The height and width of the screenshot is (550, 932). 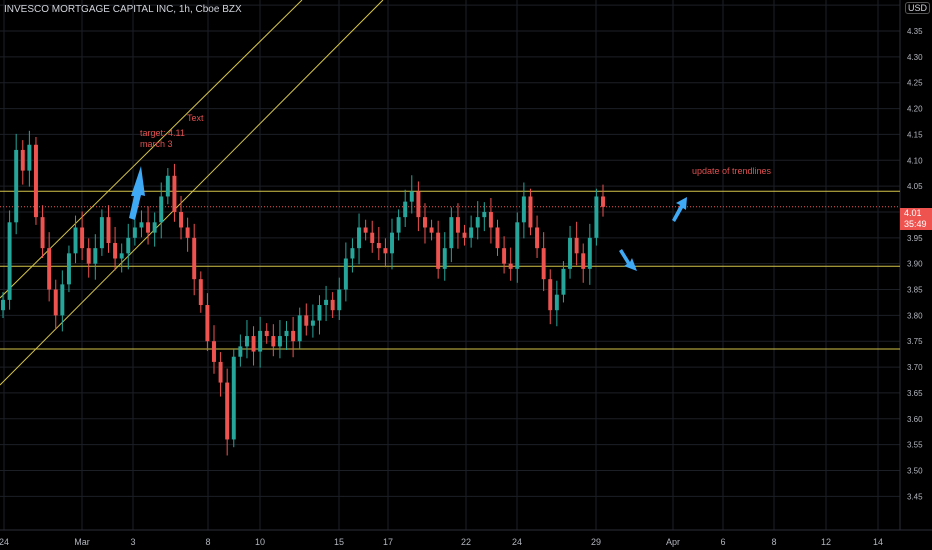 What do you see at coordinates (132, 542) in the screenshot?
I see `x-tick-label: 3` at bounding box center [132, 542].